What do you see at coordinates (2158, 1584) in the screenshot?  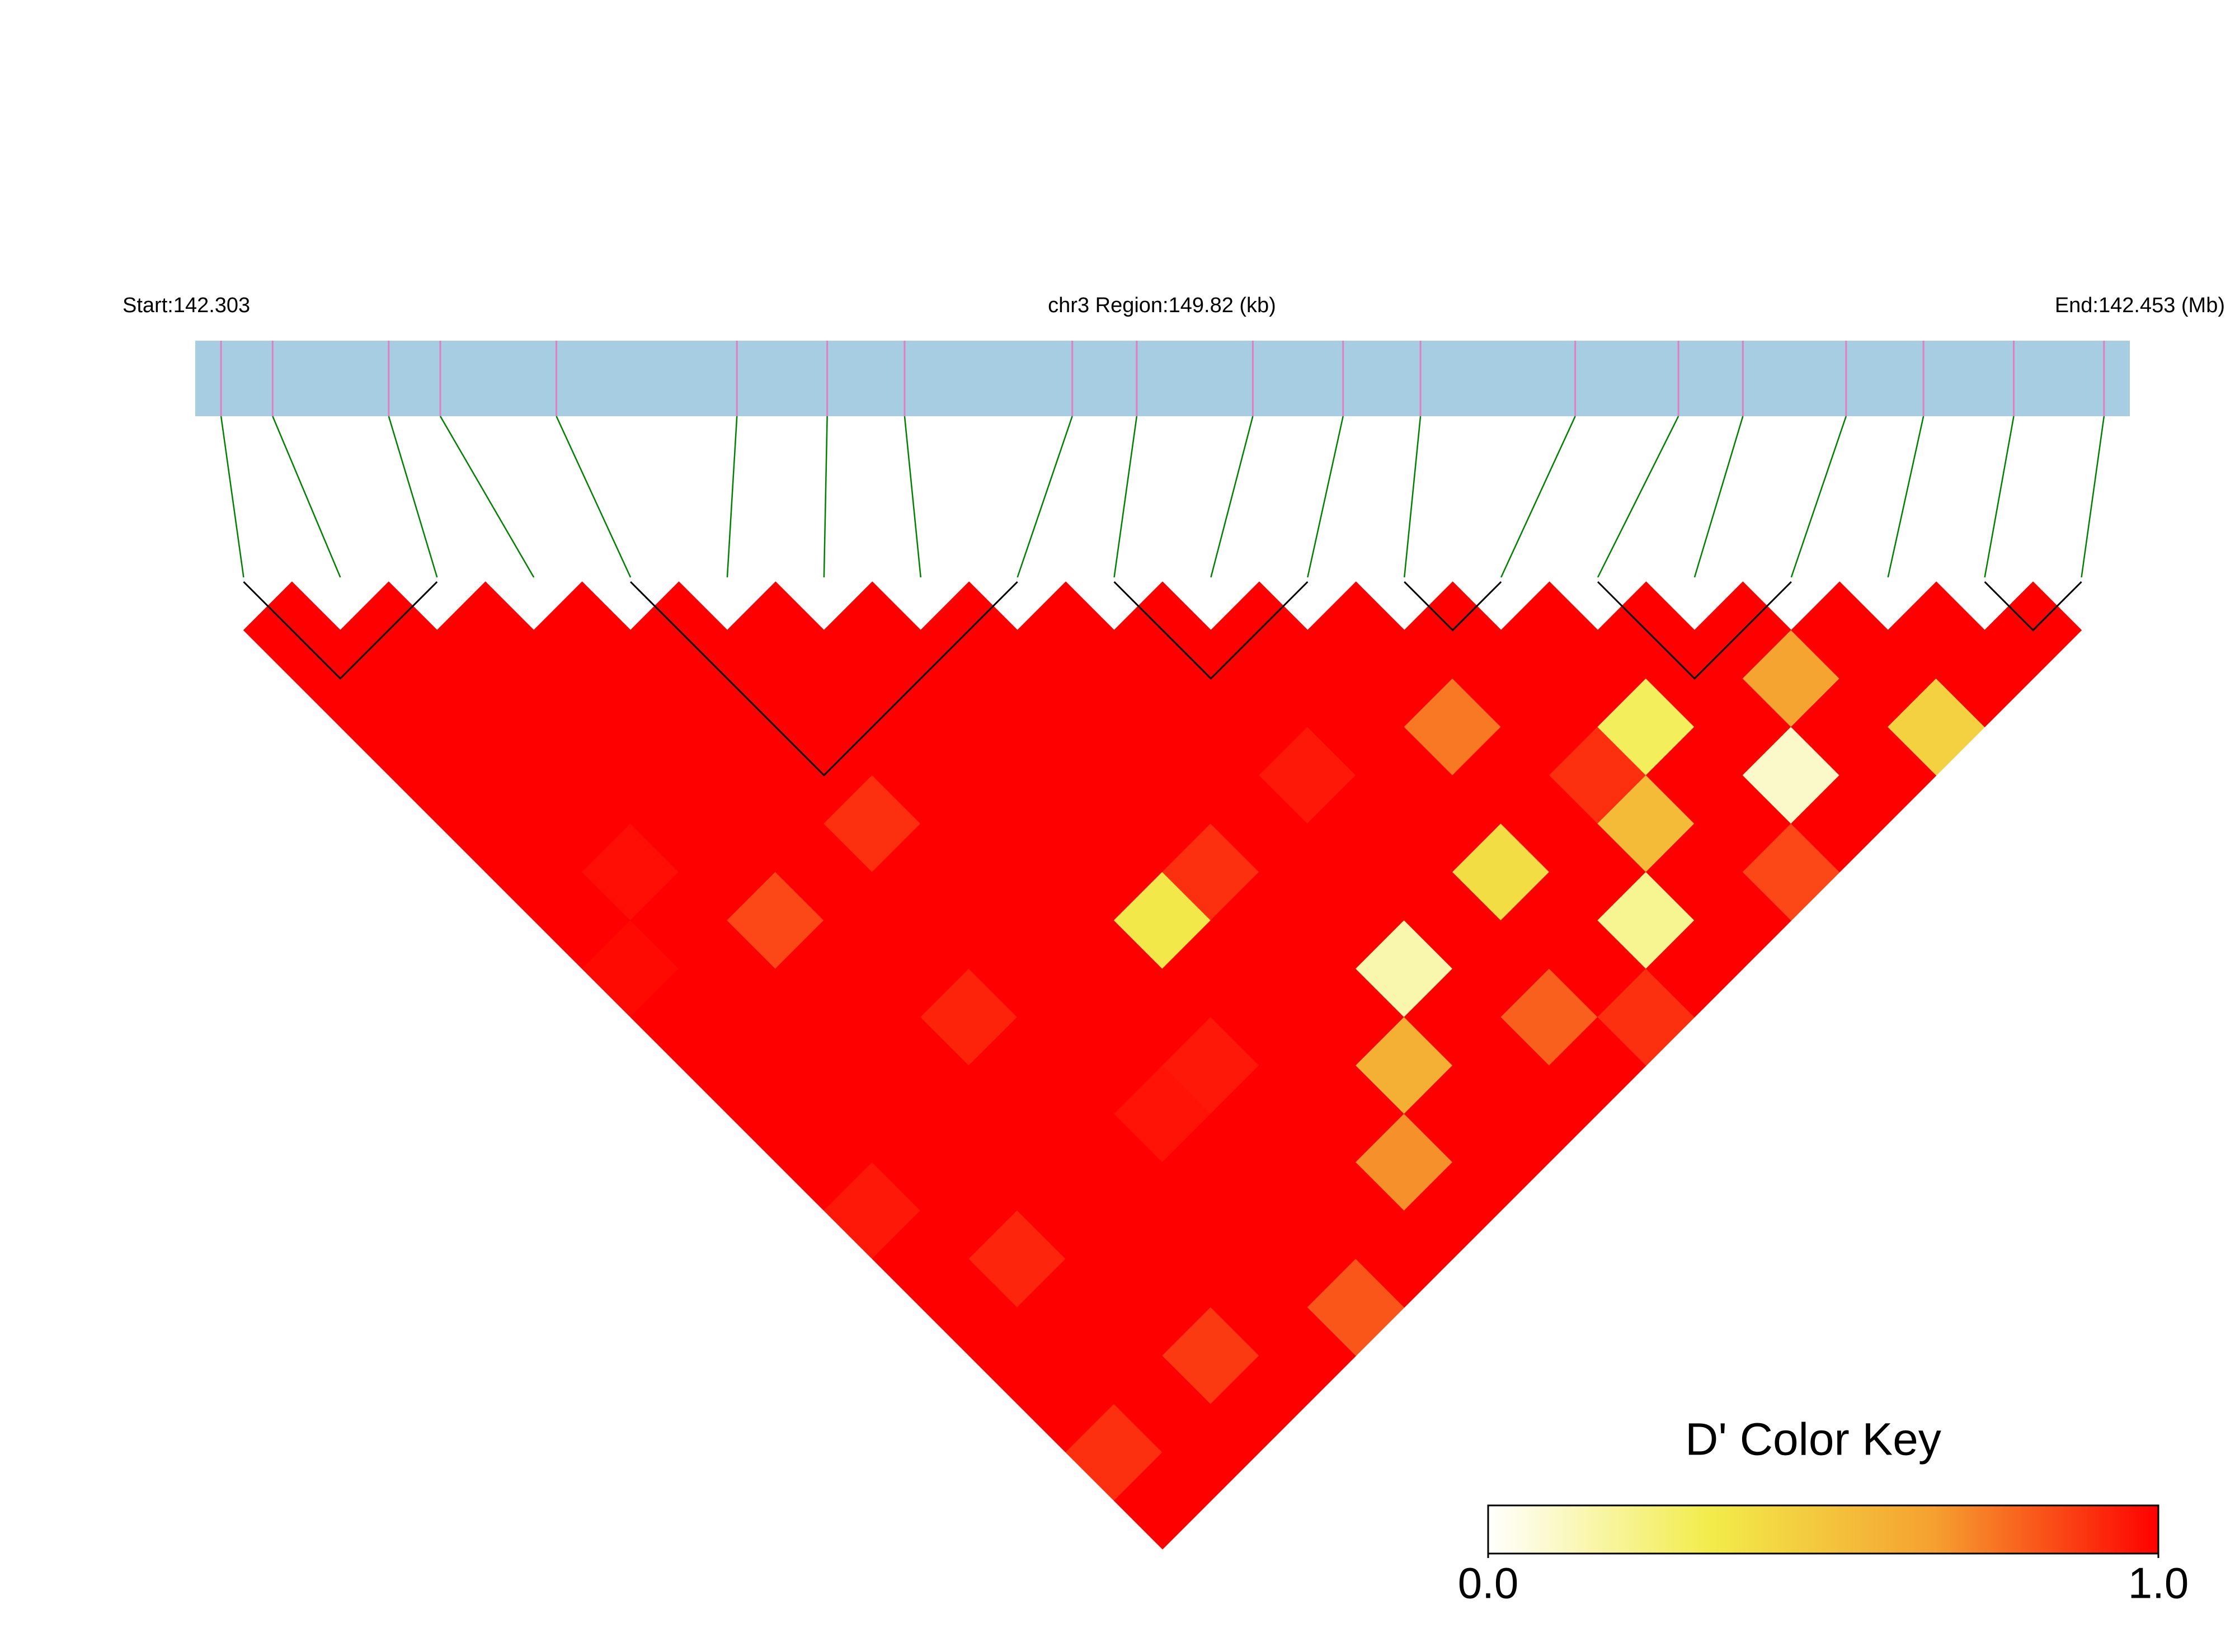 I see `key-tick-label: 1.0` at bounding box center [2158, 1584].